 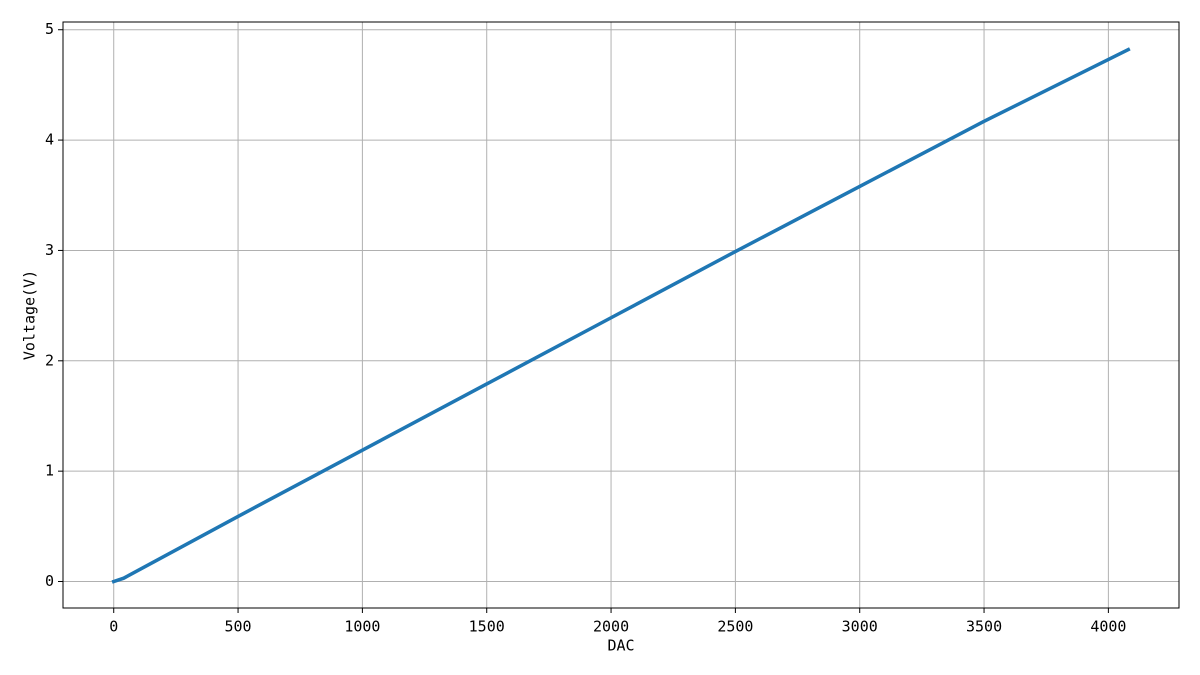 I want to click on x-tick-label: 1000, so click(x=362, y=627).